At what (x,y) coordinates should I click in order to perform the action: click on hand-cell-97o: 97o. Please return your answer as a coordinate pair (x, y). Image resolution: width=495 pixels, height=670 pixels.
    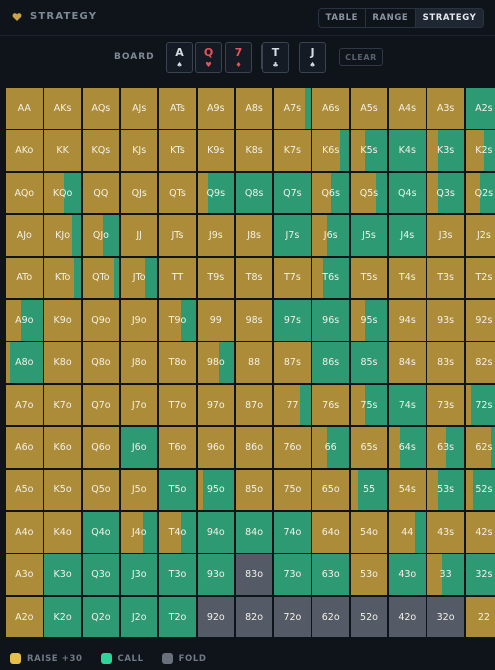
    Looking at the image, I should click on (216, 405).